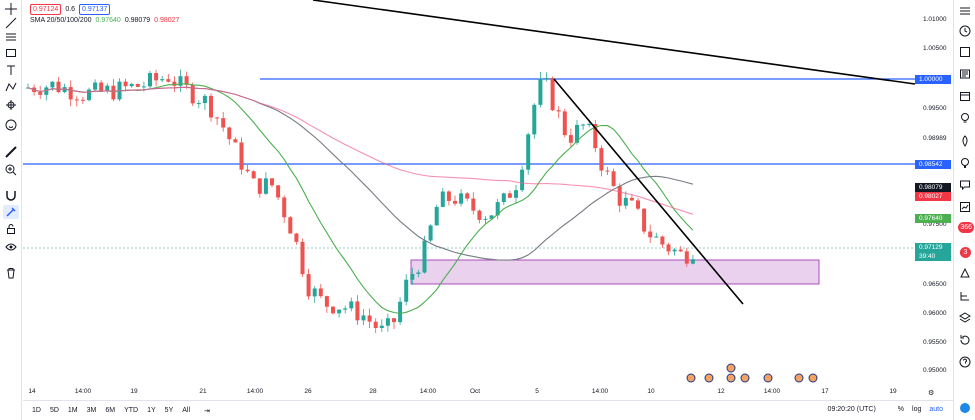 This screenshot has width=975, height=420. I want to click on news-icon, so click(965, 74).